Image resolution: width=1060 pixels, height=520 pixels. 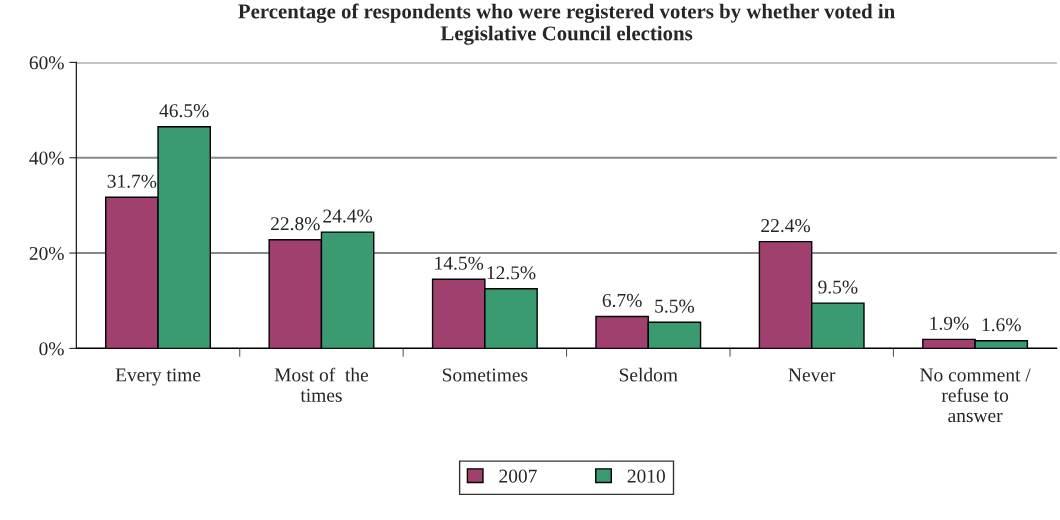 What do you see at coordinates (46, 158) in the screenshot?
I see `y-tick-label: 40%` at bounding box center [46, 158].